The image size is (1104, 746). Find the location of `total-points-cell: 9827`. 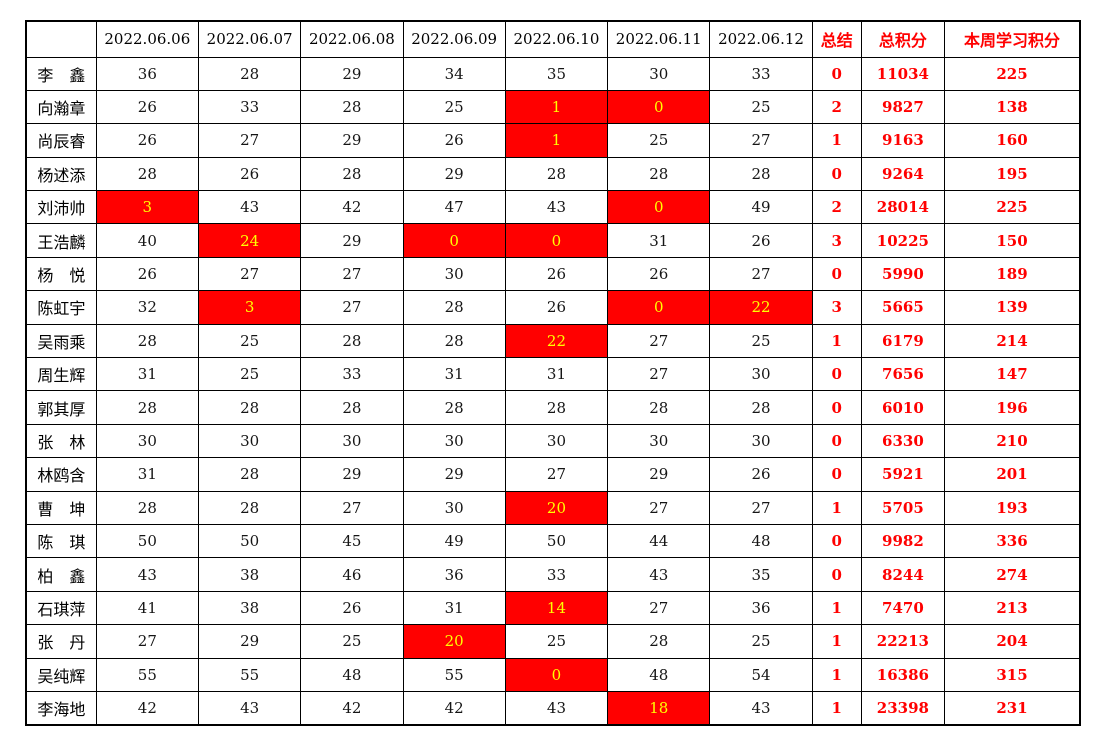

total-points-cell: 9827 is located at coordinates (903, 107).